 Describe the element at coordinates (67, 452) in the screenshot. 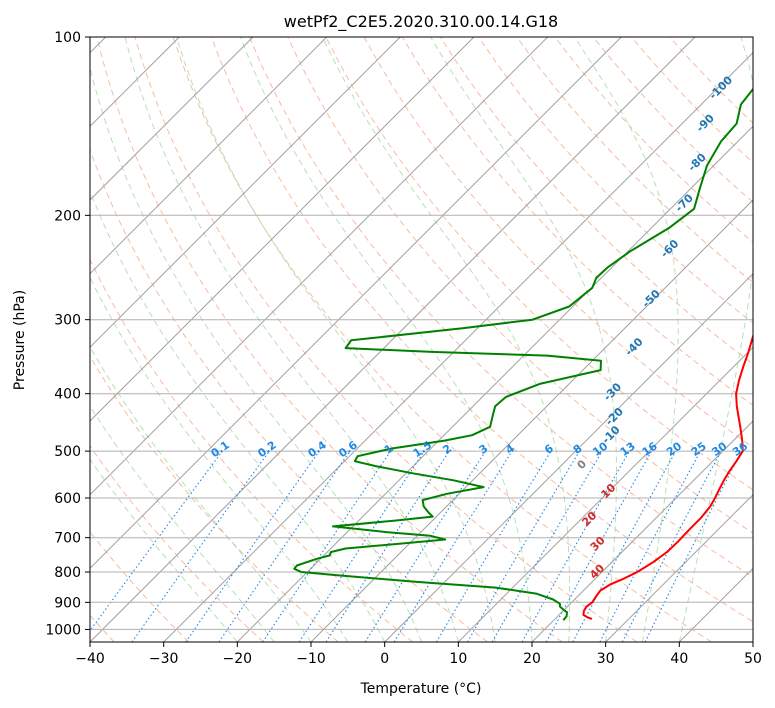

I see `y-tick-label: 500` at that location.